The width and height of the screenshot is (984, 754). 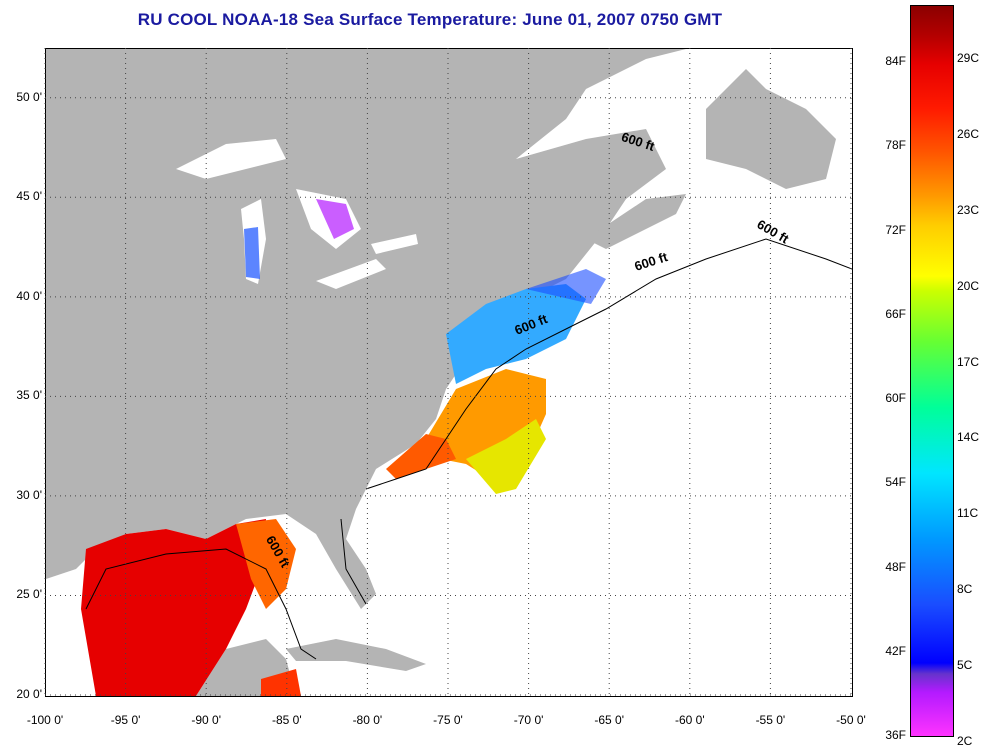 What do you see at coordinates (895, 735) in the screenshot?
I see `colorbar-fahrenheit-label: 36F` at bounding box center [895, 735].